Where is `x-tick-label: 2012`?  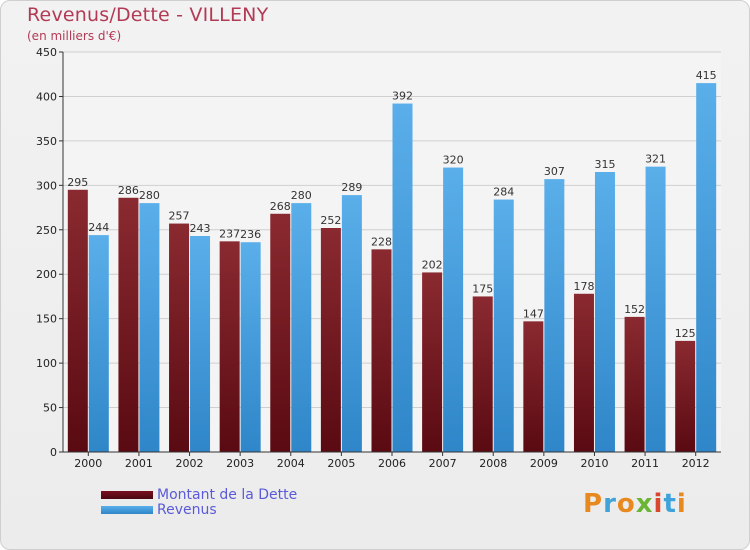 x-tick-label: 2012 is located at coordinates (696, 463).